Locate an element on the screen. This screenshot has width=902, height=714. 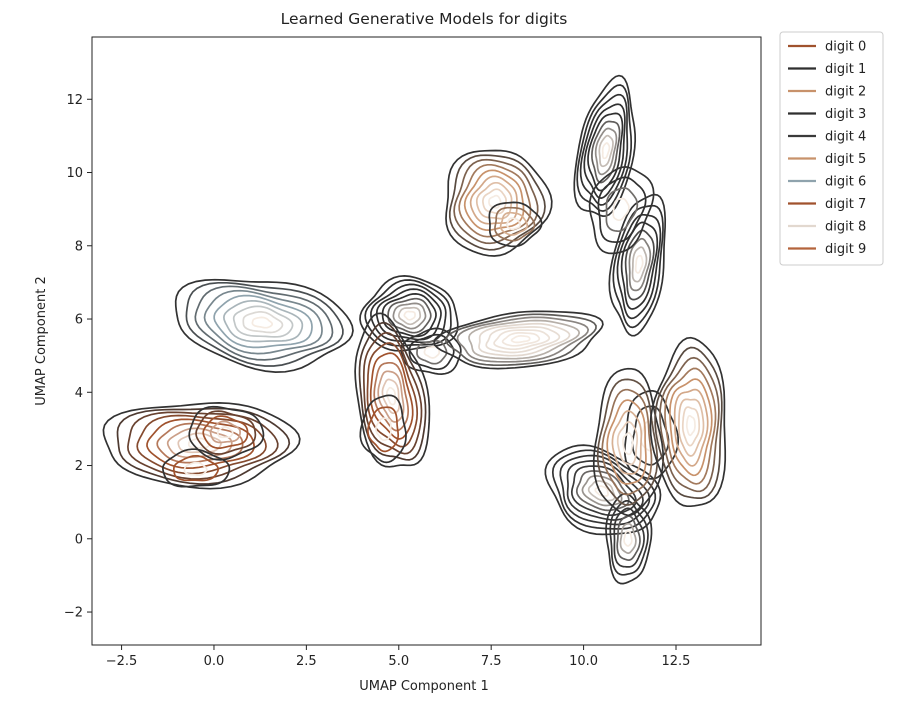
legend-label: digit 1 is located at coordinates (845, 69).